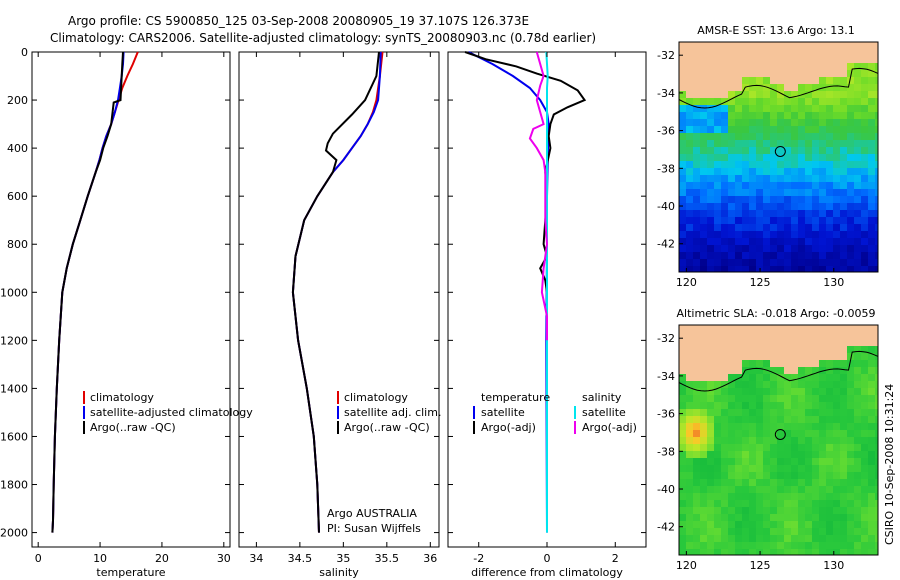 The image size is (900, 580). Describe the element at coordinates (38, 558) in the screenshot. I see `temperature-xtick-label: 0` at that location.